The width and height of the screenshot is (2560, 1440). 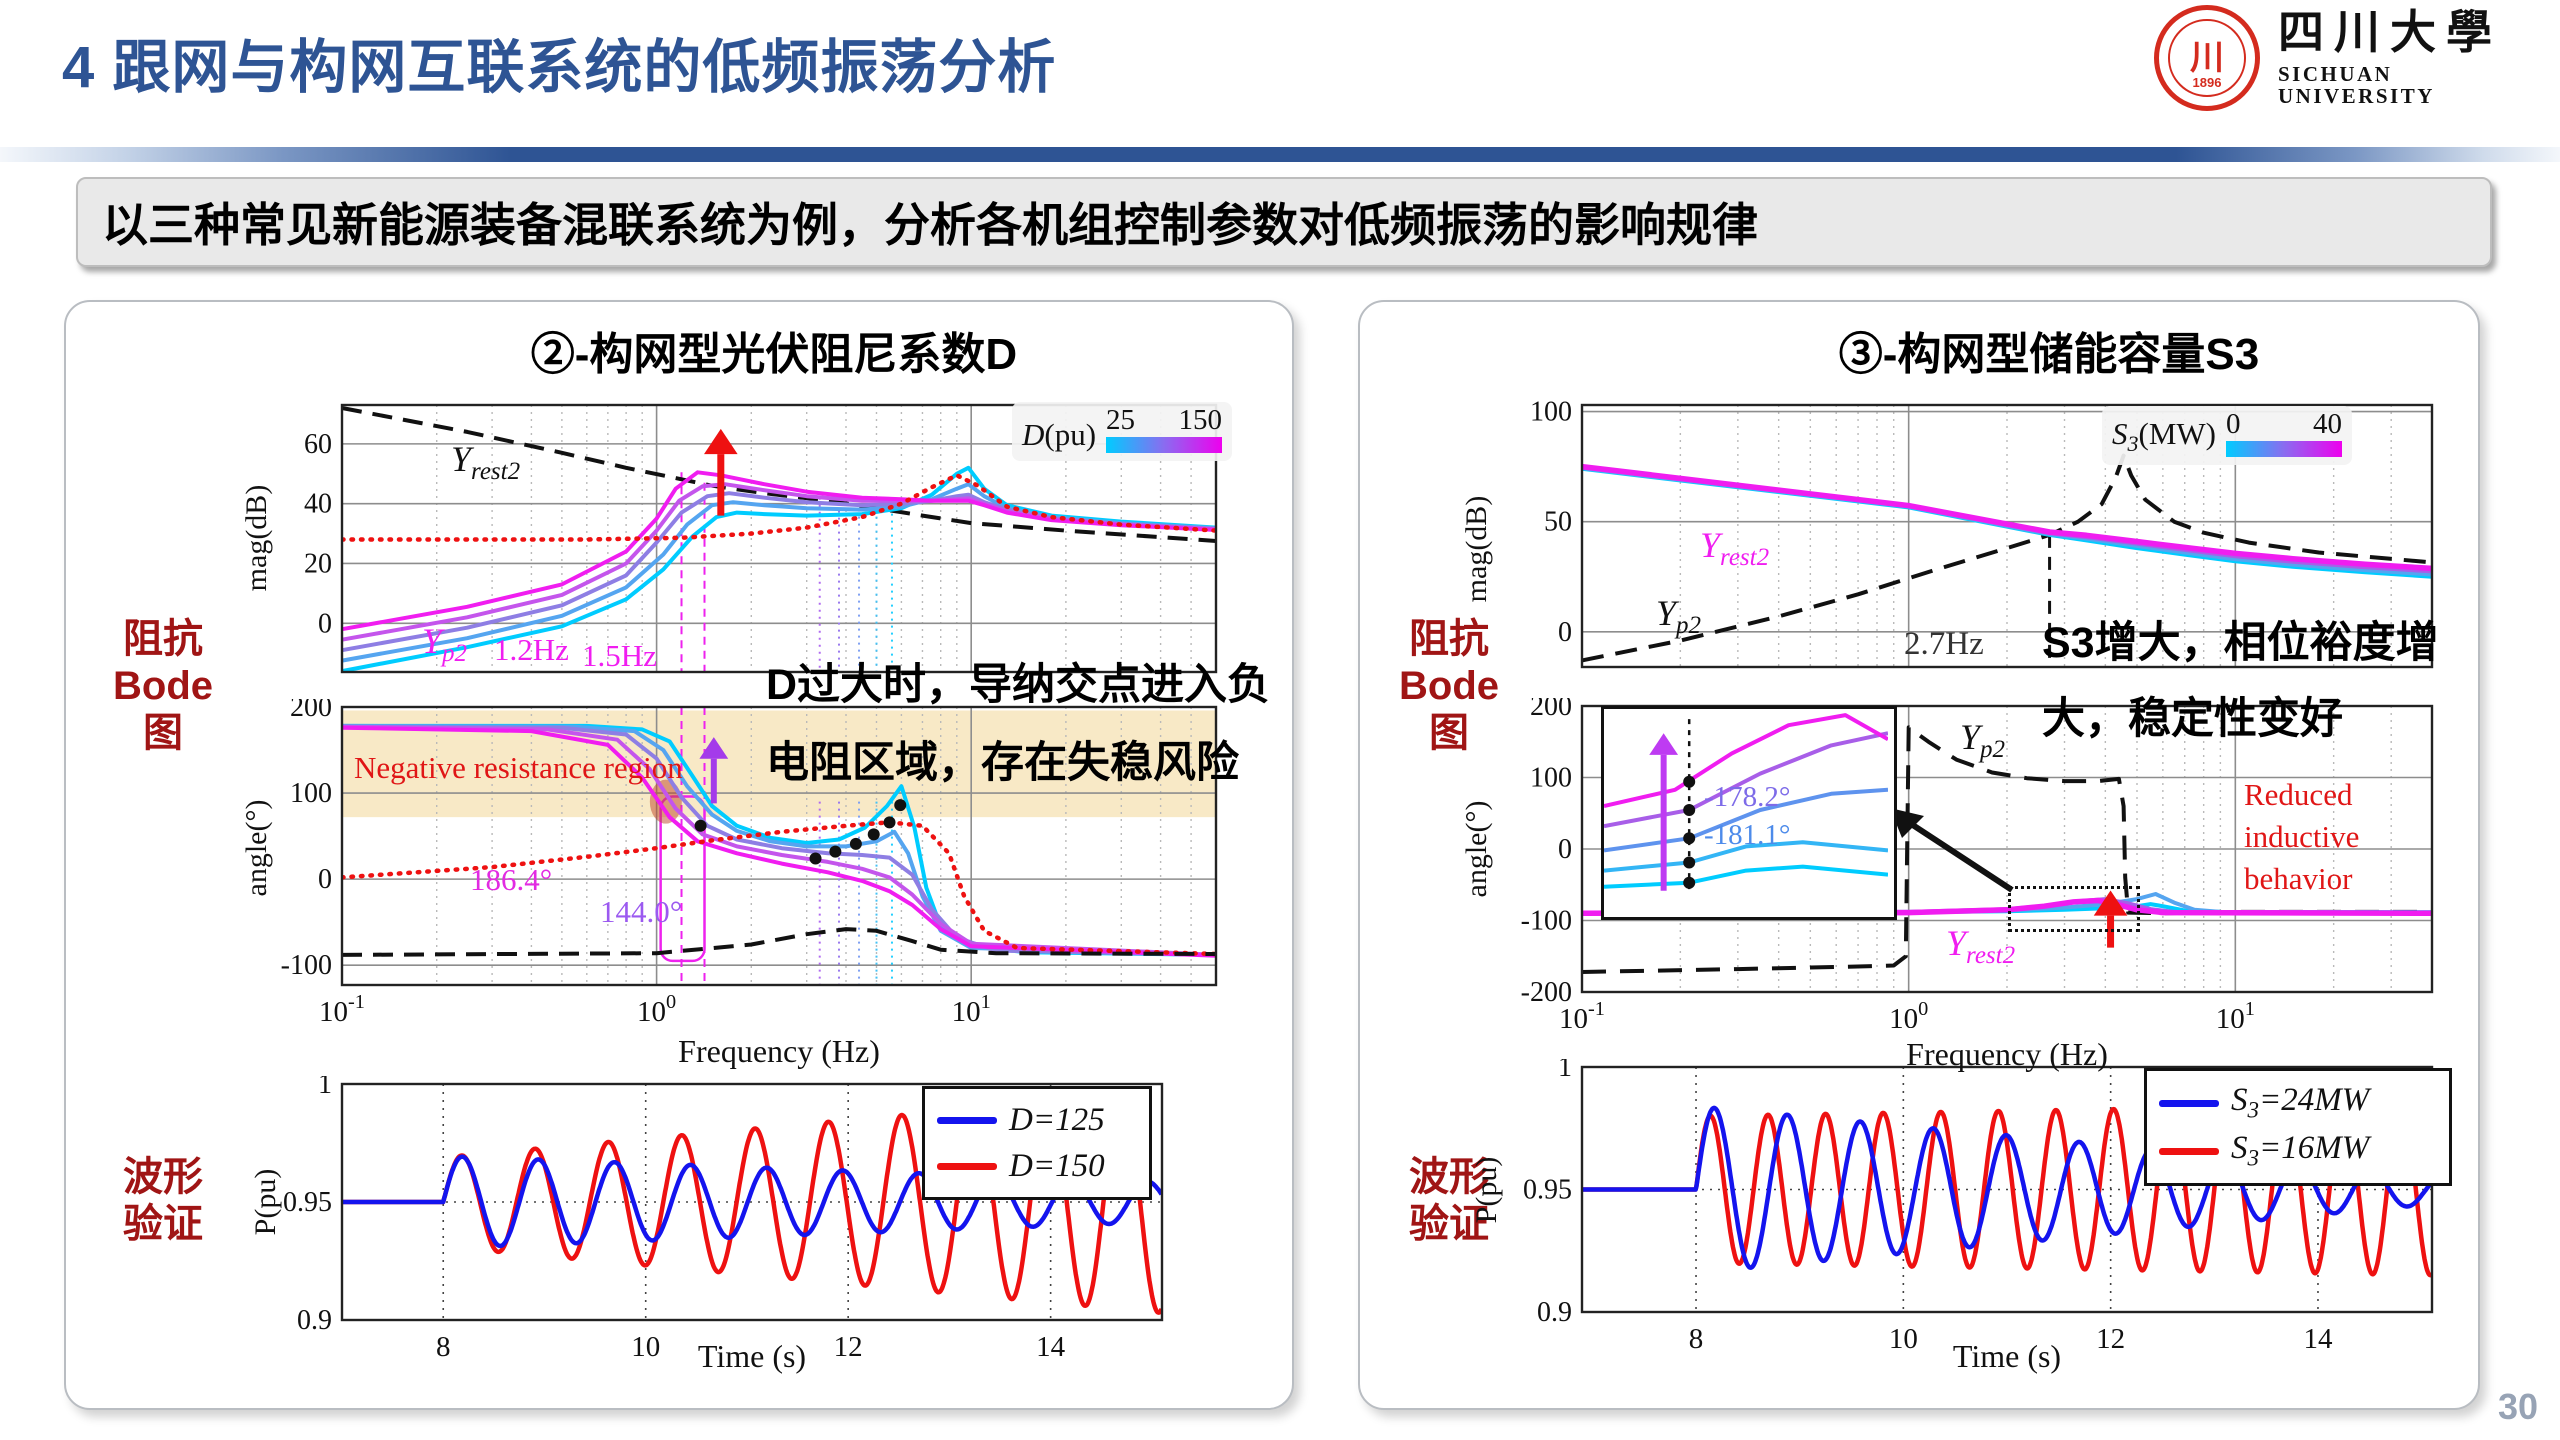 What do you see at coordinates (2356, 85) in the screenshot?
I see `logo-english-name: SICHUAN UNIVERSITY` at bounding box center [2356, 85].